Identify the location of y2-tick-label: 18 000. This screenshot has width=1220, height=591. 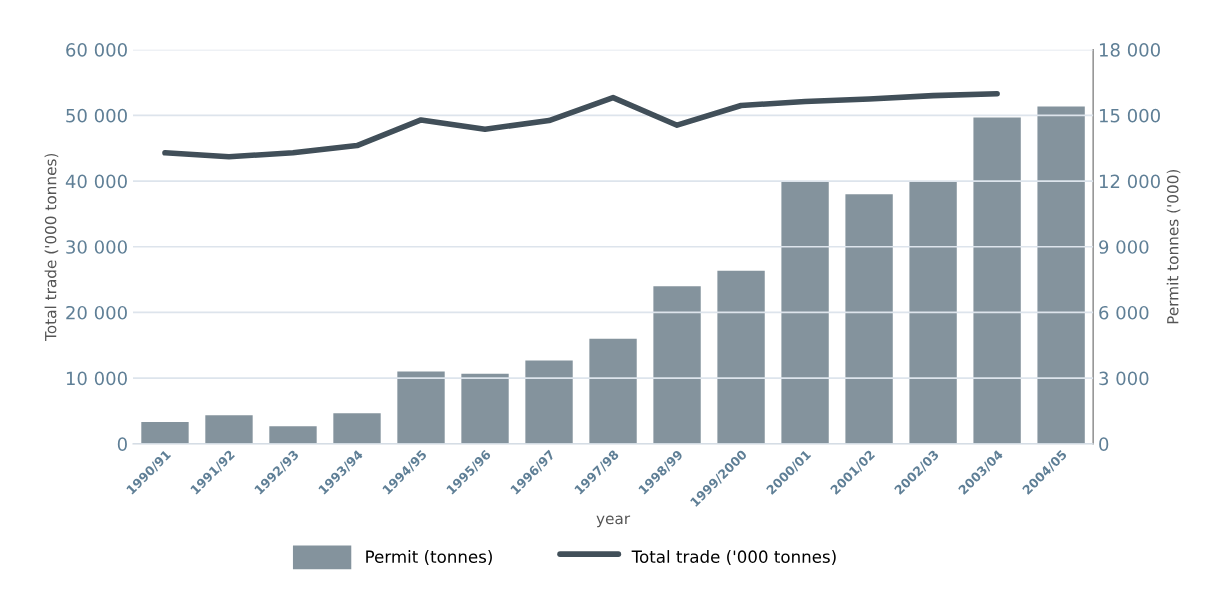
(1129, 50).